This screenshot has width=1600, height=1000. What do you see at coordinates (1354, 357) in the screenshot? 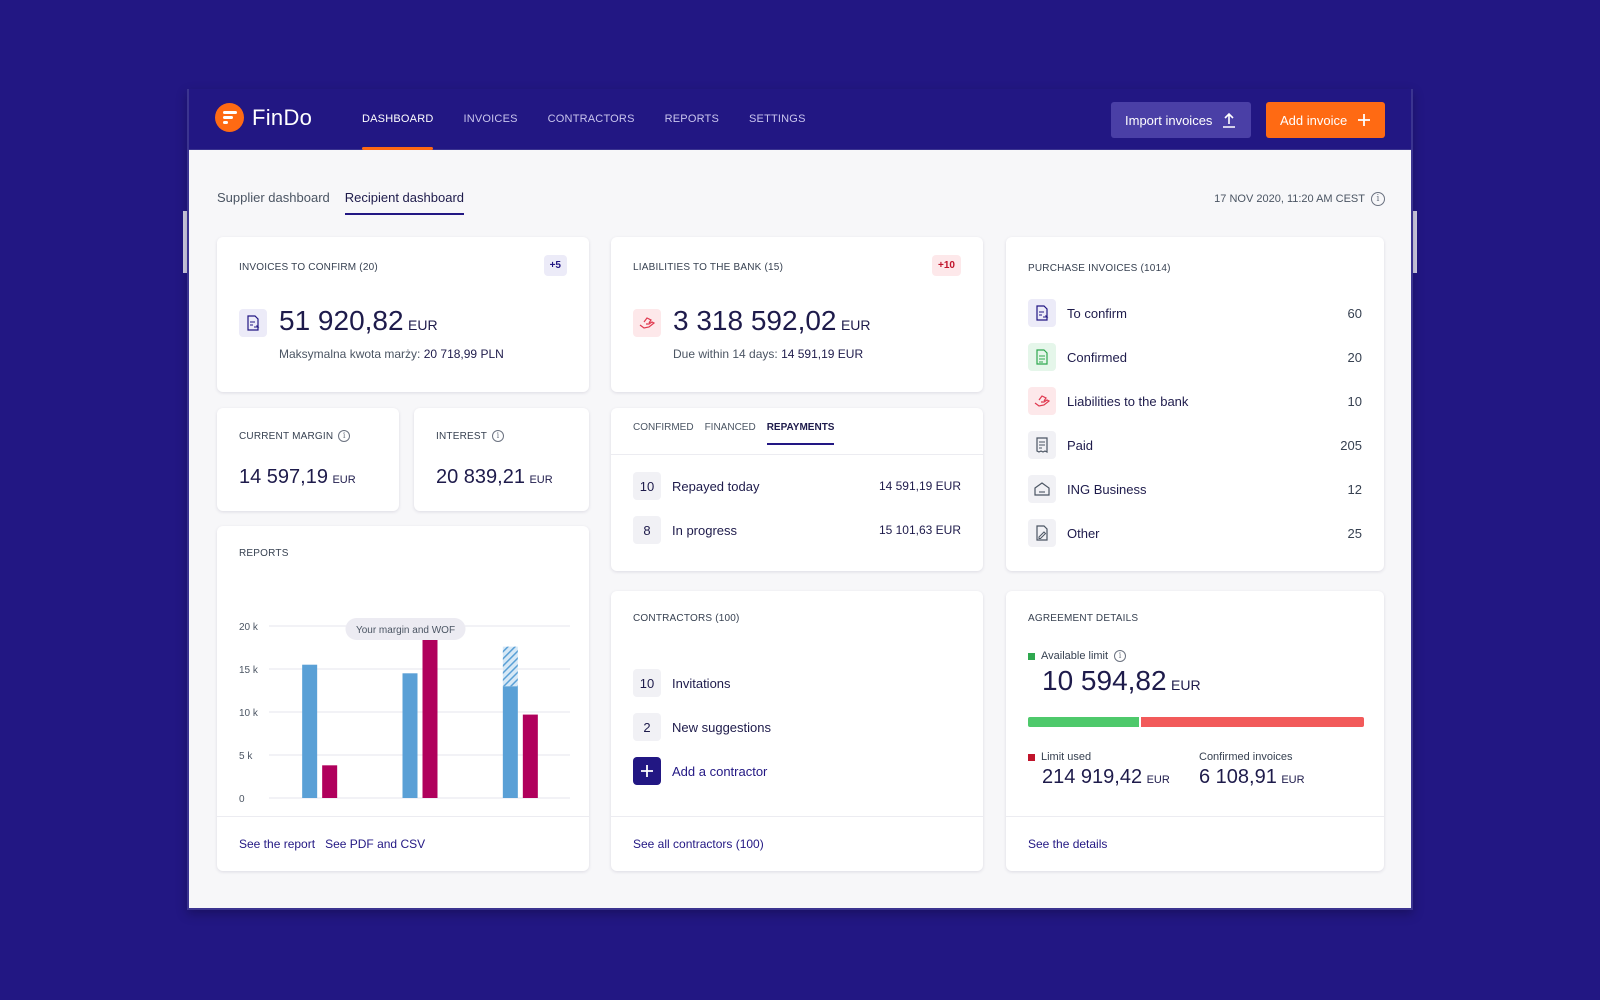
I see `list-item-count: 20` at bounding box center [1354, 357].